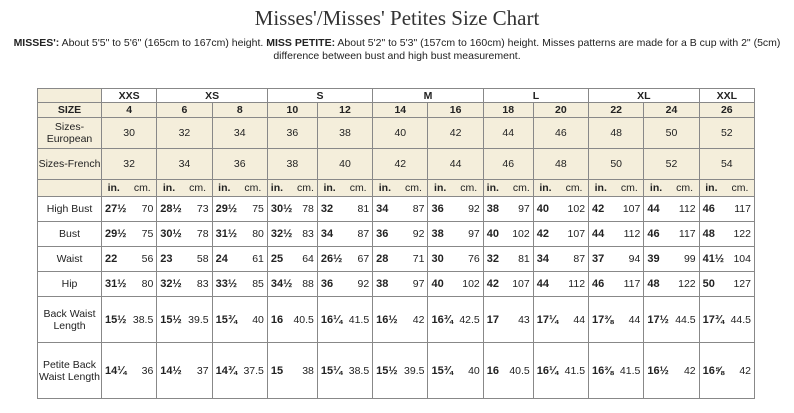  Describe the element at coordinates (258, 259) in the screenshot. I see `cm-value: 61` at that location.